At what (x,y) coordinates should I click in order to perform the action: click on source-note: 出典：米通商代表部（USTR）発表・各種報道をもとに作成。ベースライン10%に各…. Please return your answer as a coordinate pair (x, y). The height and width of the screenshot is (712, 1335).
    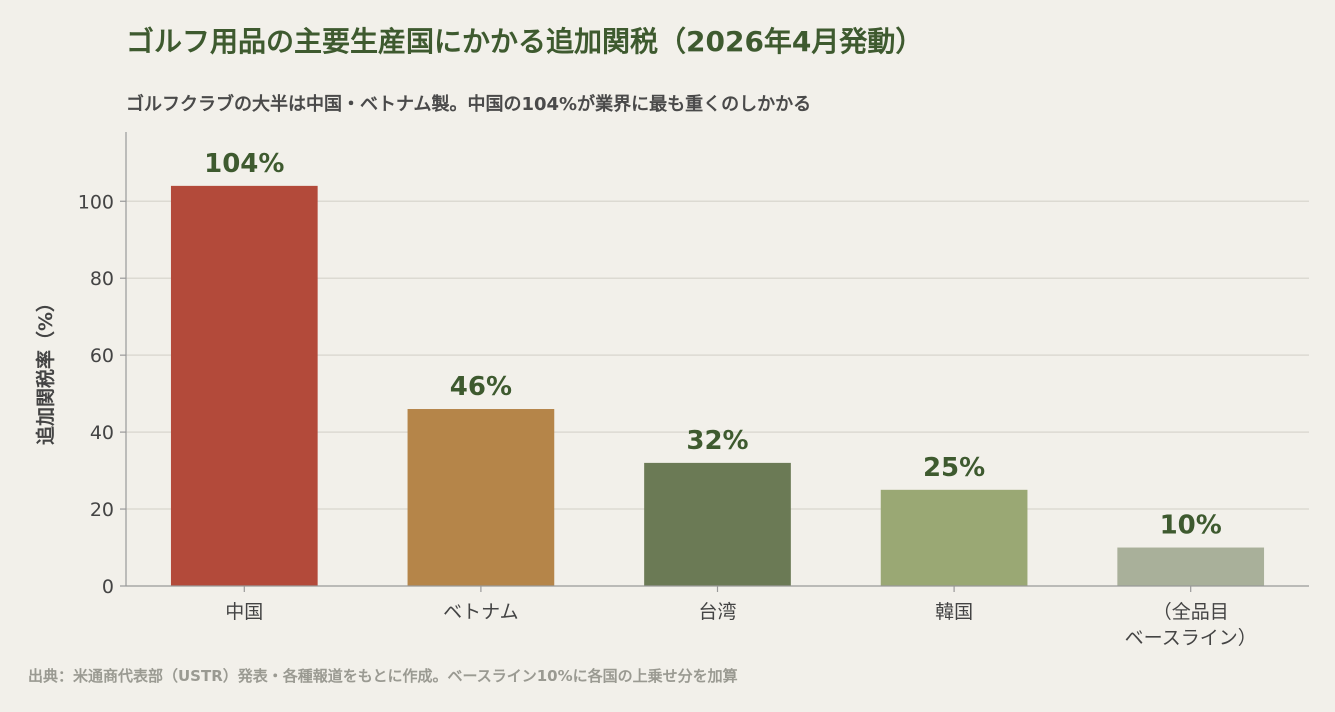
    Looking at the image, I should click on (383, 676).